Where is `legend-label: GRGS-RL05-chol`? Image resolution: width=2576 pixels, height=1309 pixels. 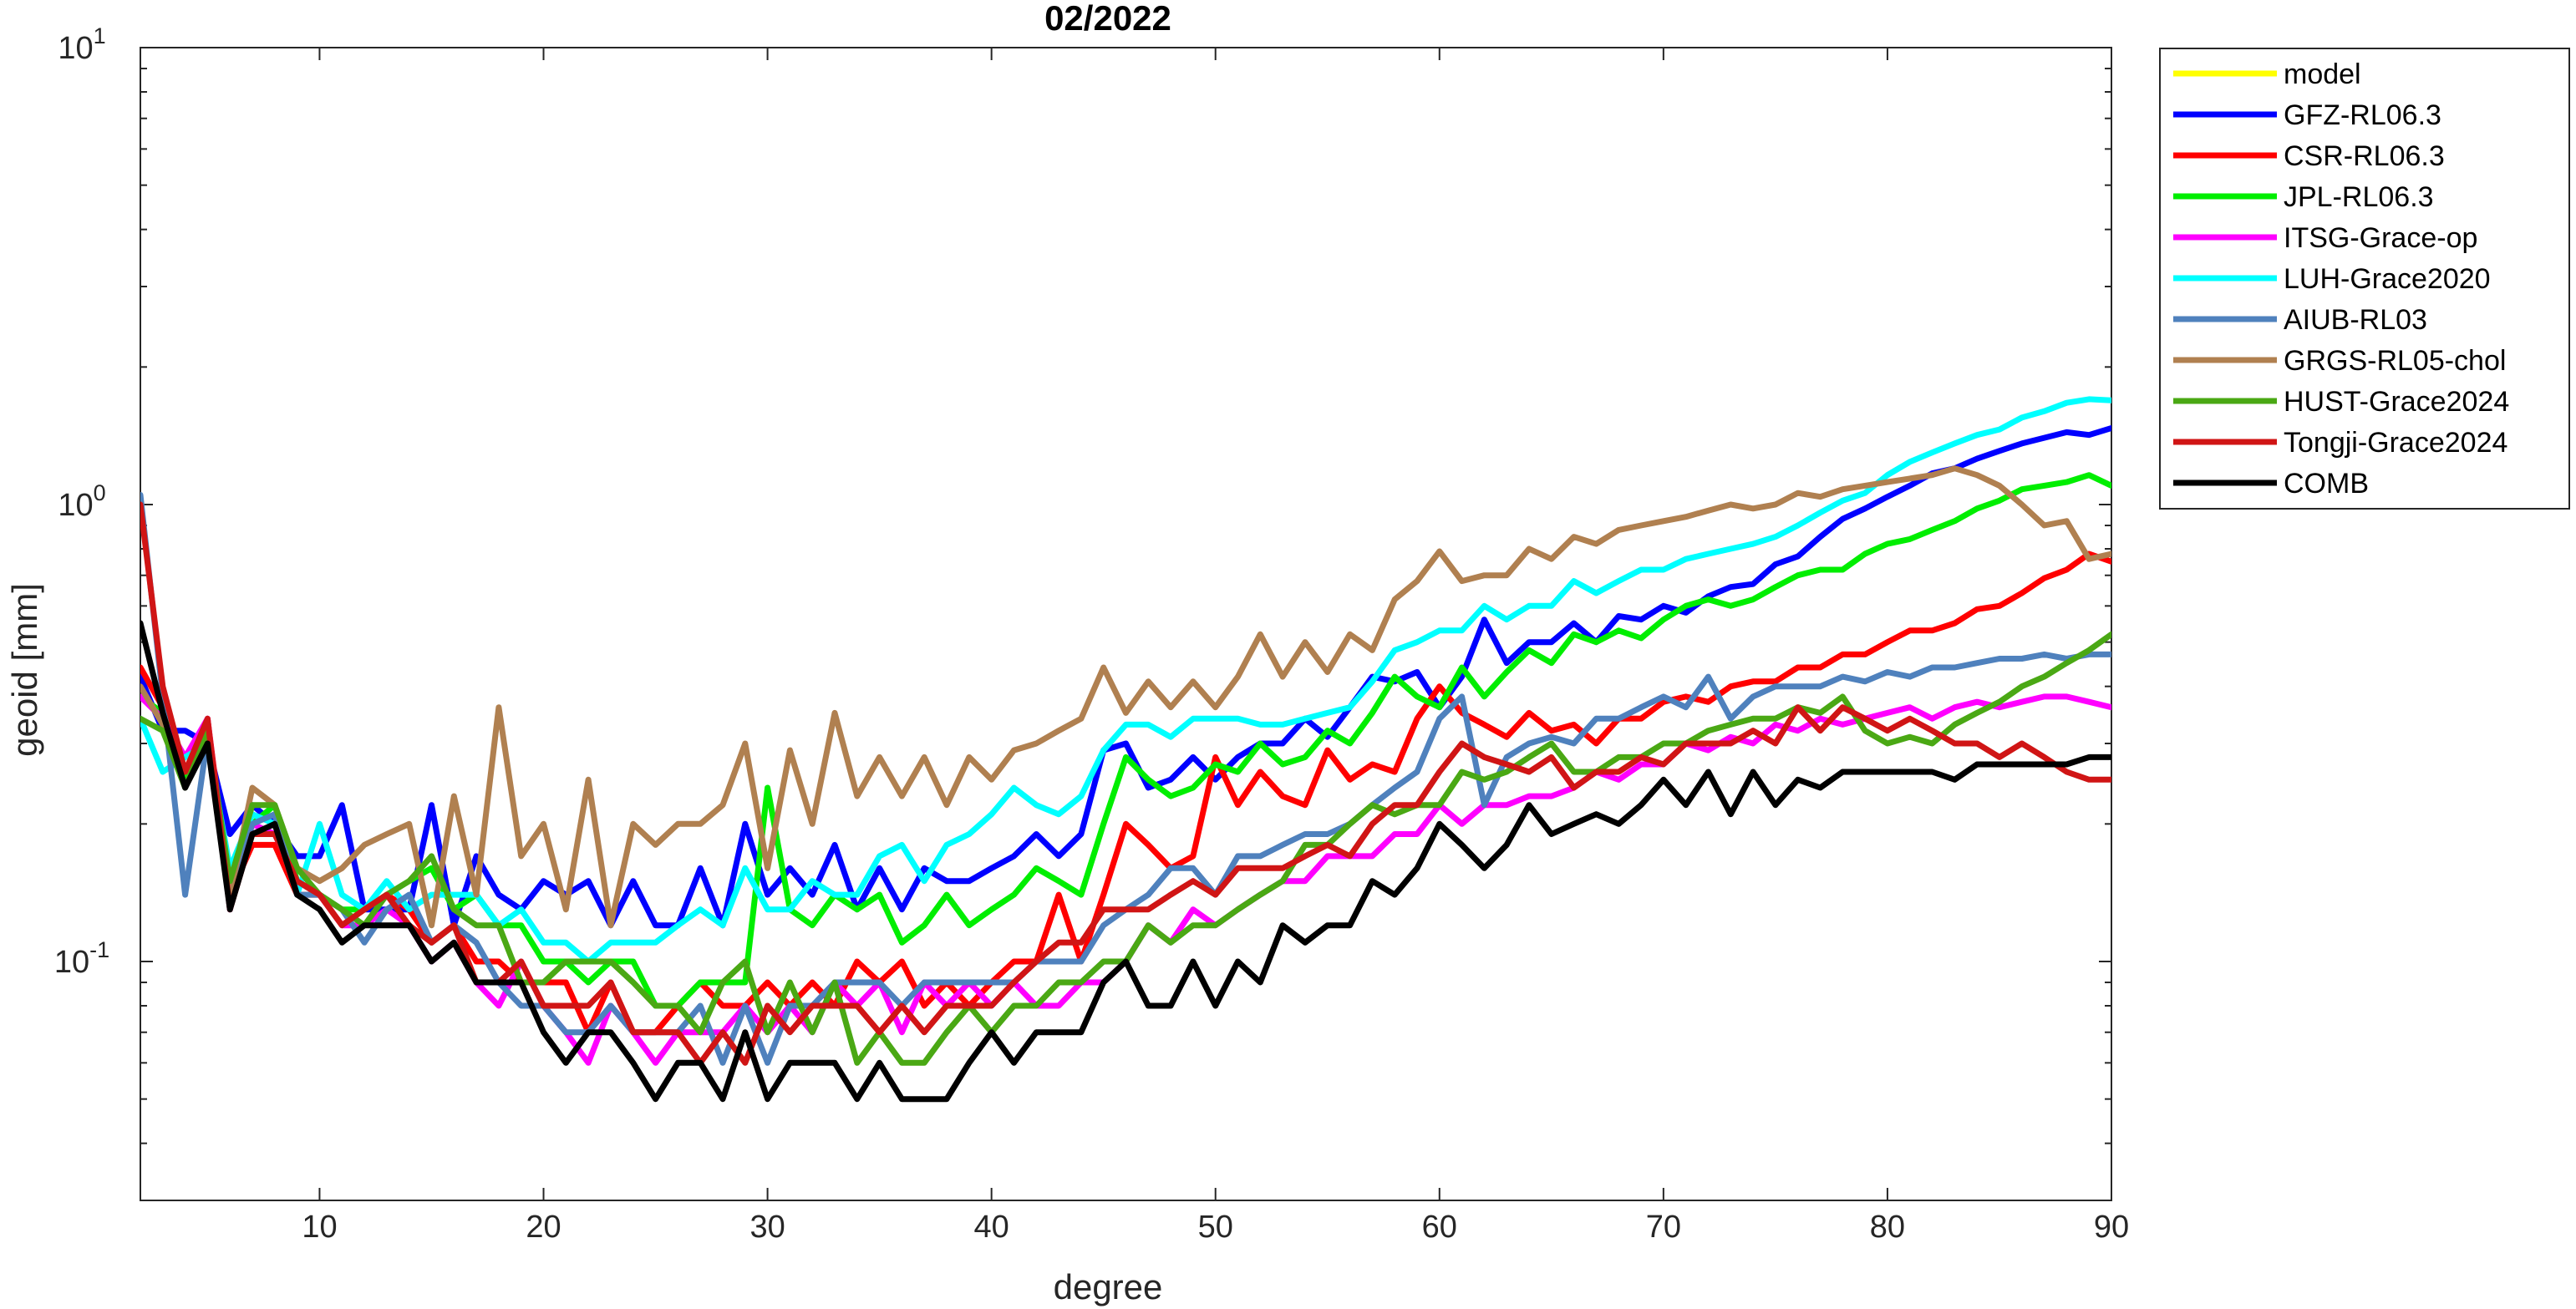
legend-label: GRGS-RL05-chol is located at coordinates (2395, 361).